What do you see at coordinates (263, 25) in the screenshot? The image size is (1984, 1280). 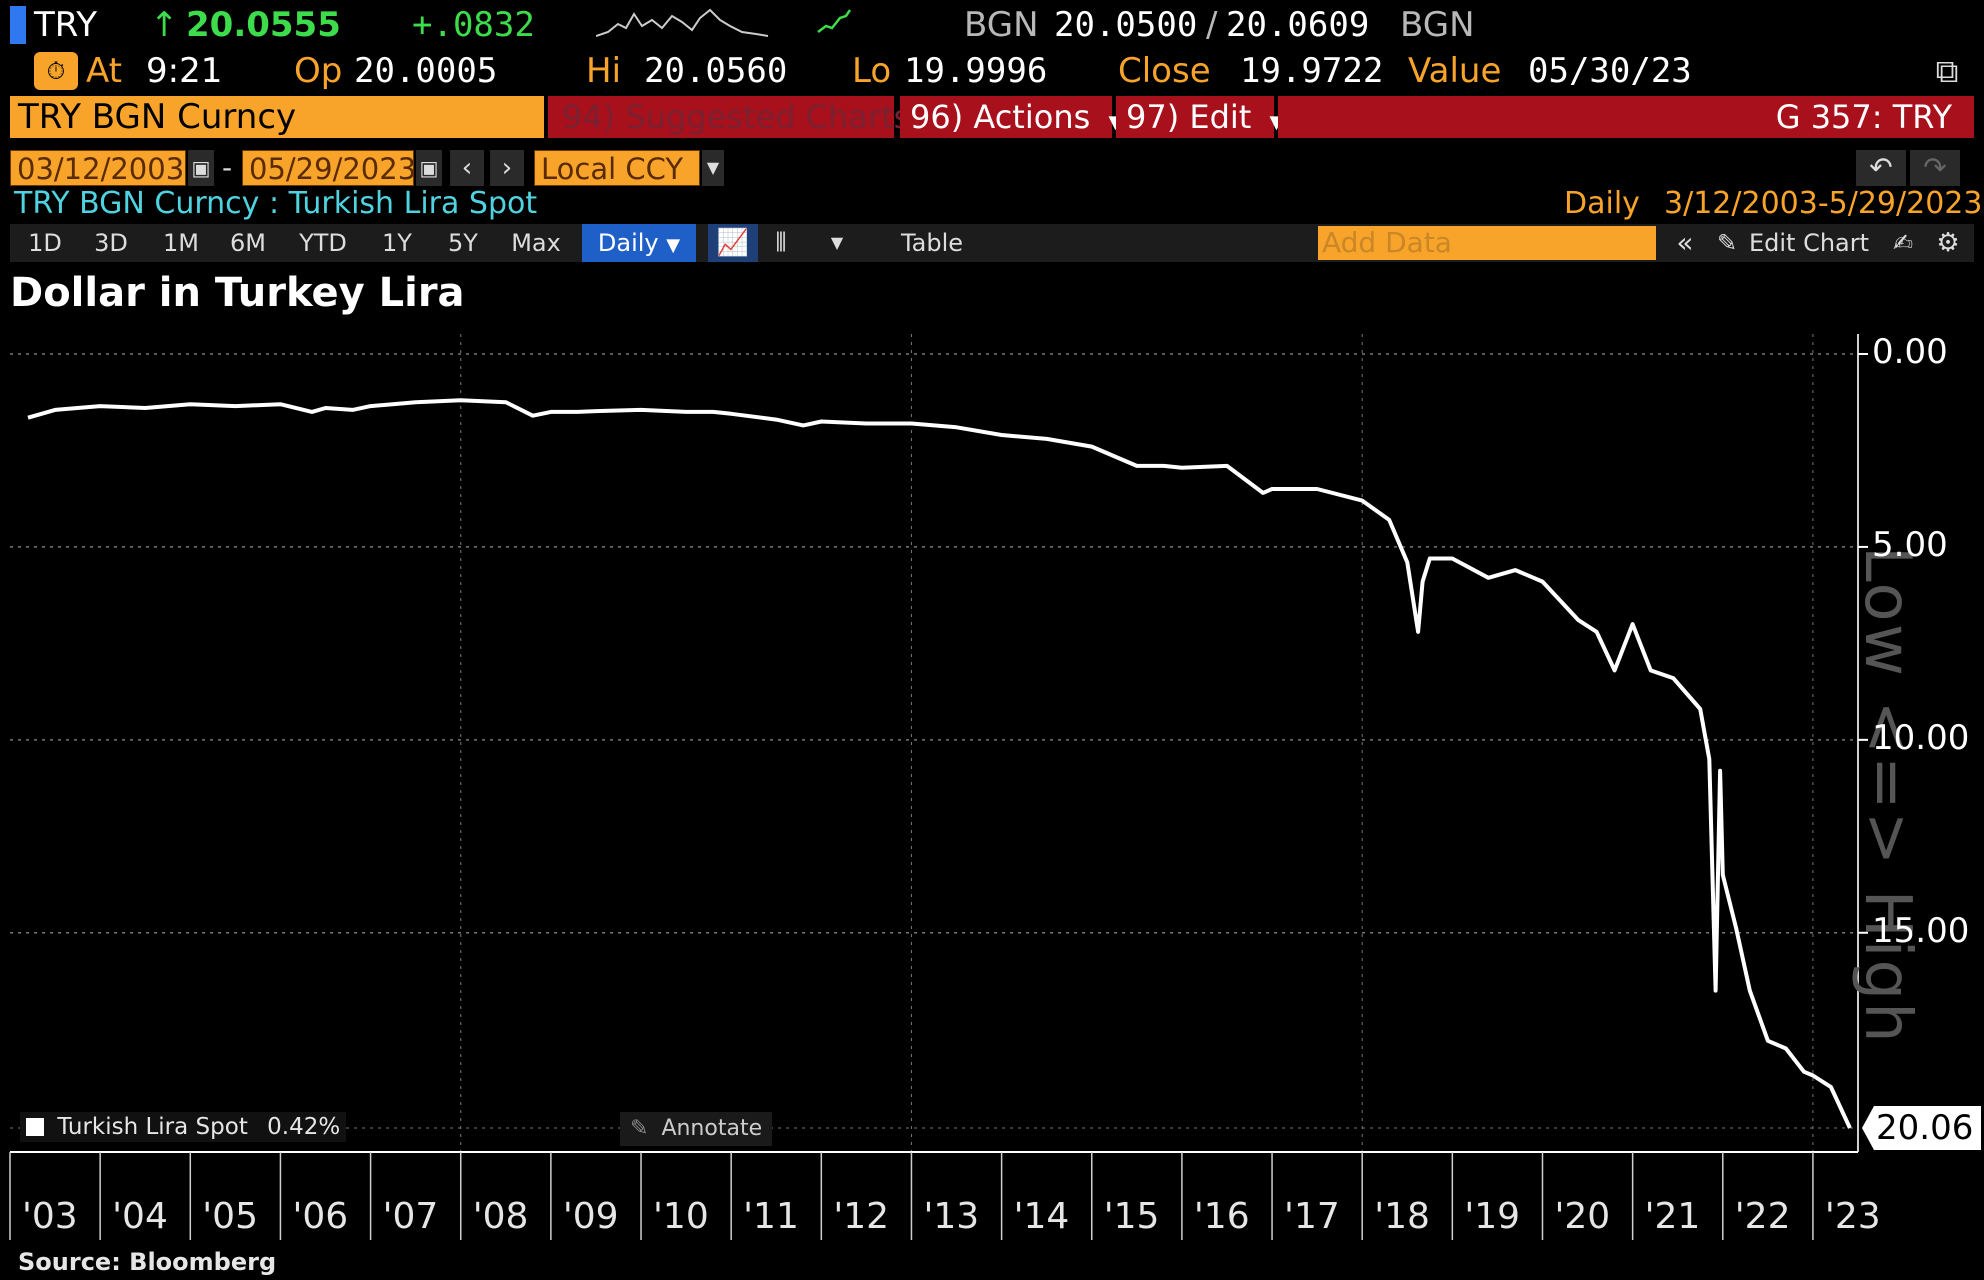 I see `last-price: 20.0555` at bounding box center [263, 25].